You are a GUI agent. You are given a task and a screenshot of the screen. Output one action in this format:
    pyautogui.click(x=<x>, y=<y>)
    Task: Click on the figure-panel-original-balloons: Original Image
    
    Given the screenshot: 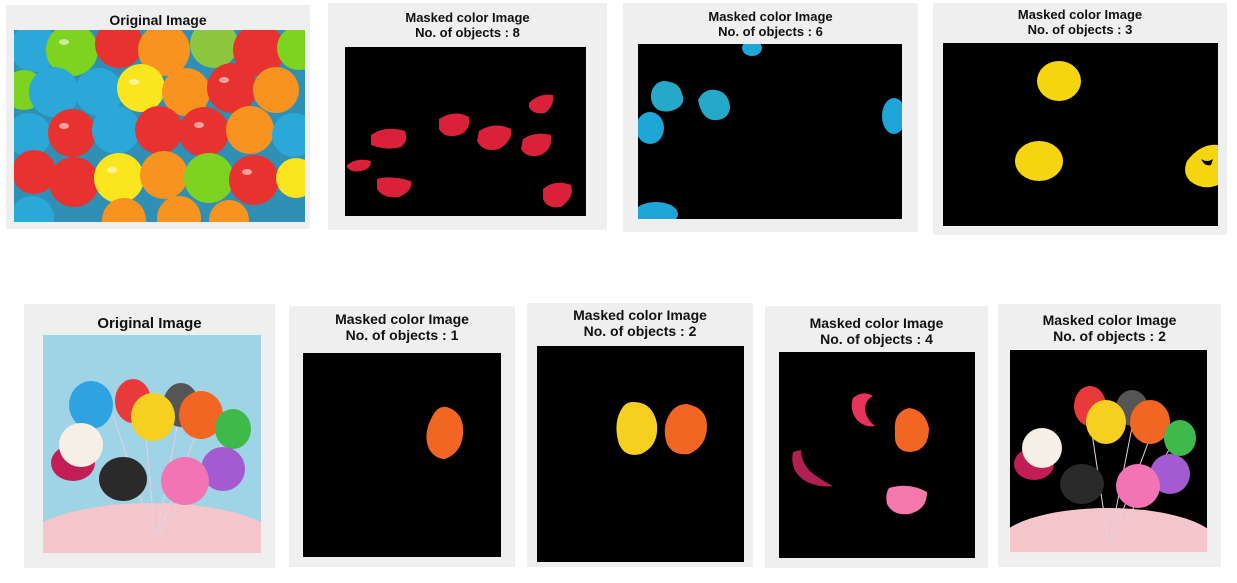 What is the action you would take?
    pyautogui.click(x=149, y=436)
    